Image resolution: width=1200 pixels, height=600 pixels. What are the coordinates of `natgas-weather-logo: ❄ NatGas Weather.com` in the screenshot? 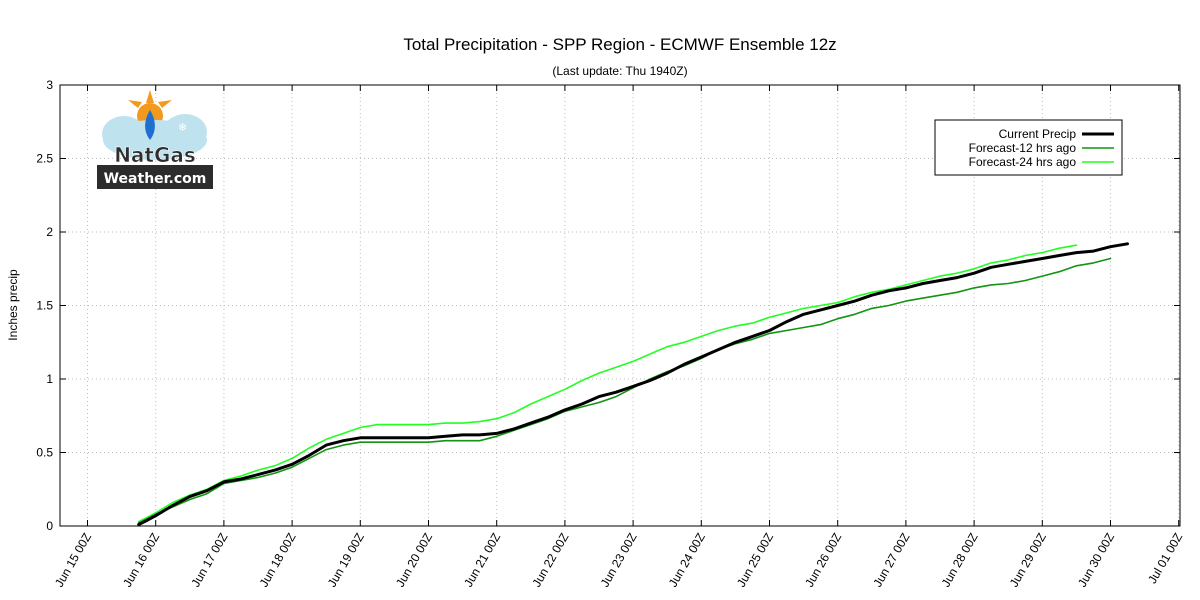 It's located at (155, 139).